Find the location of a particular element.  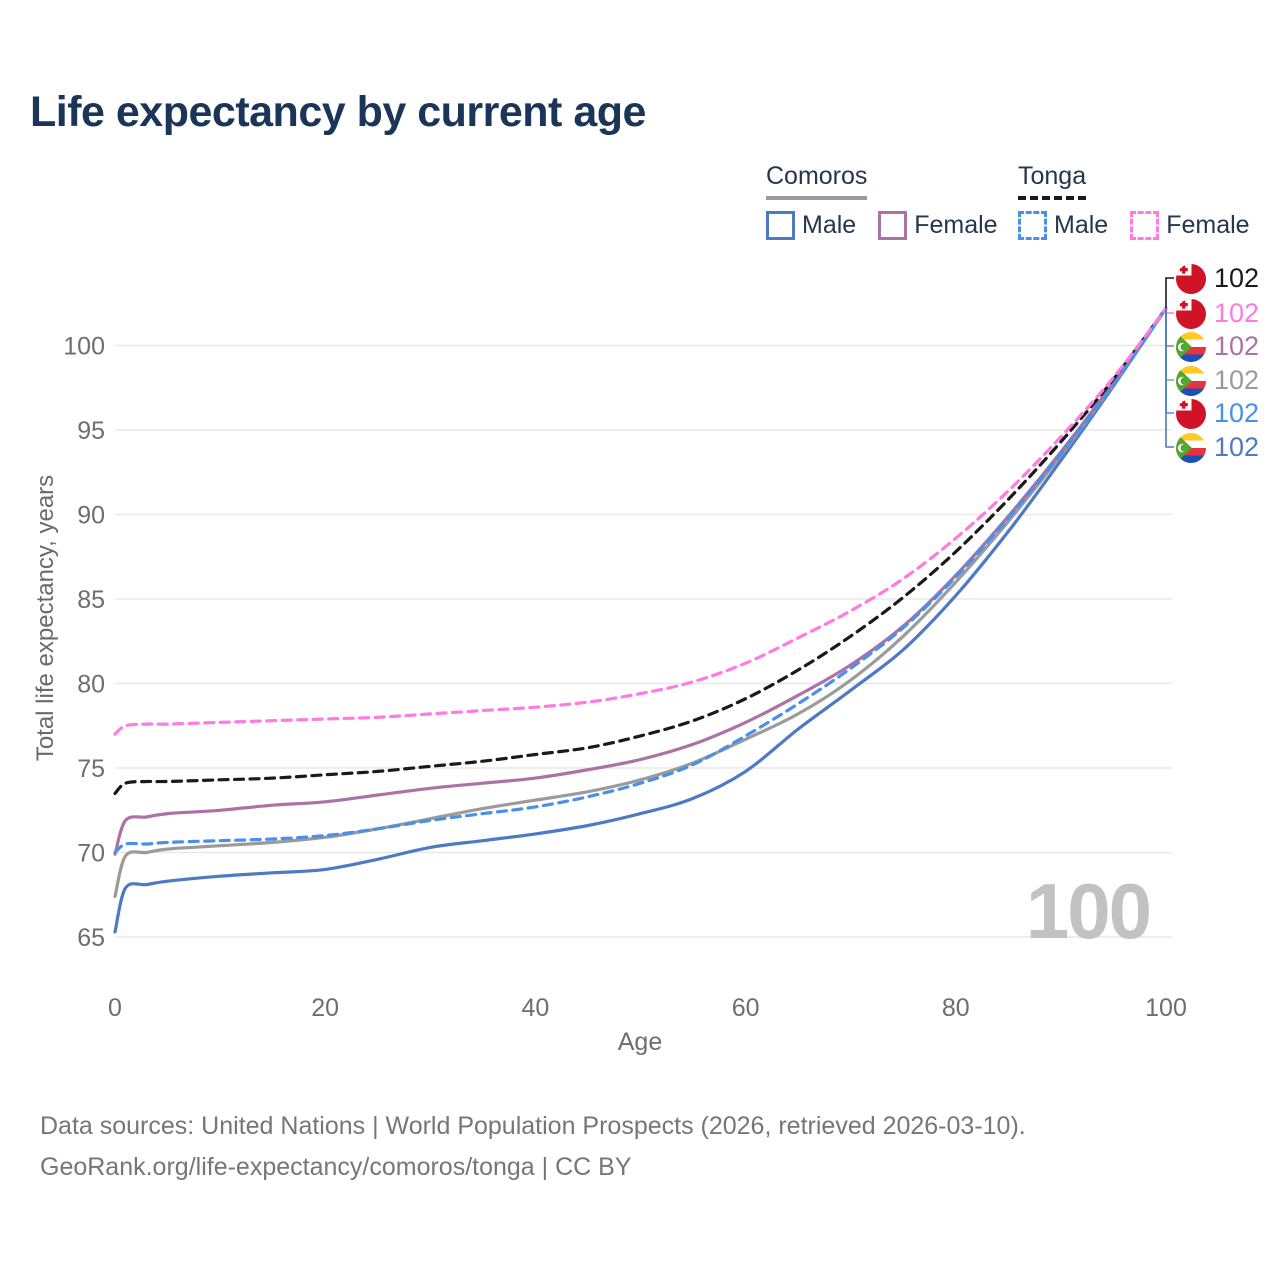

y-tick-label-80: 80 is located at coordinates (91, 685).